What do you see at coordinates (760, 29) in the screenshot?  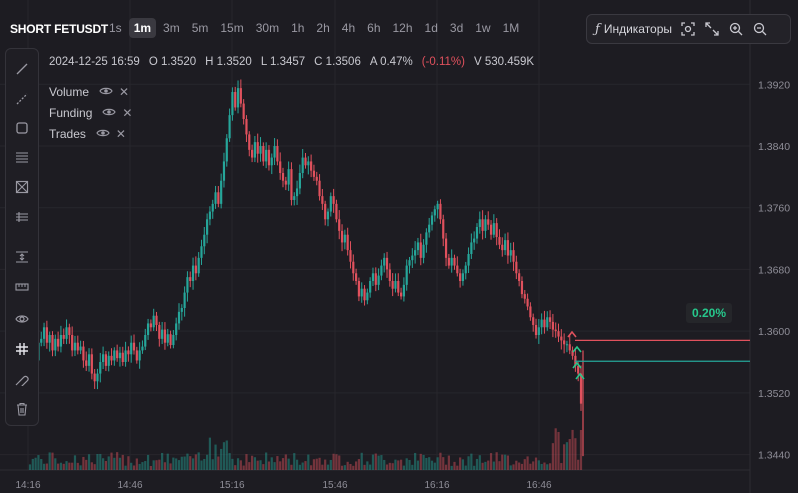 I see `zoom-out-icon` at bounding box center [760, 29].